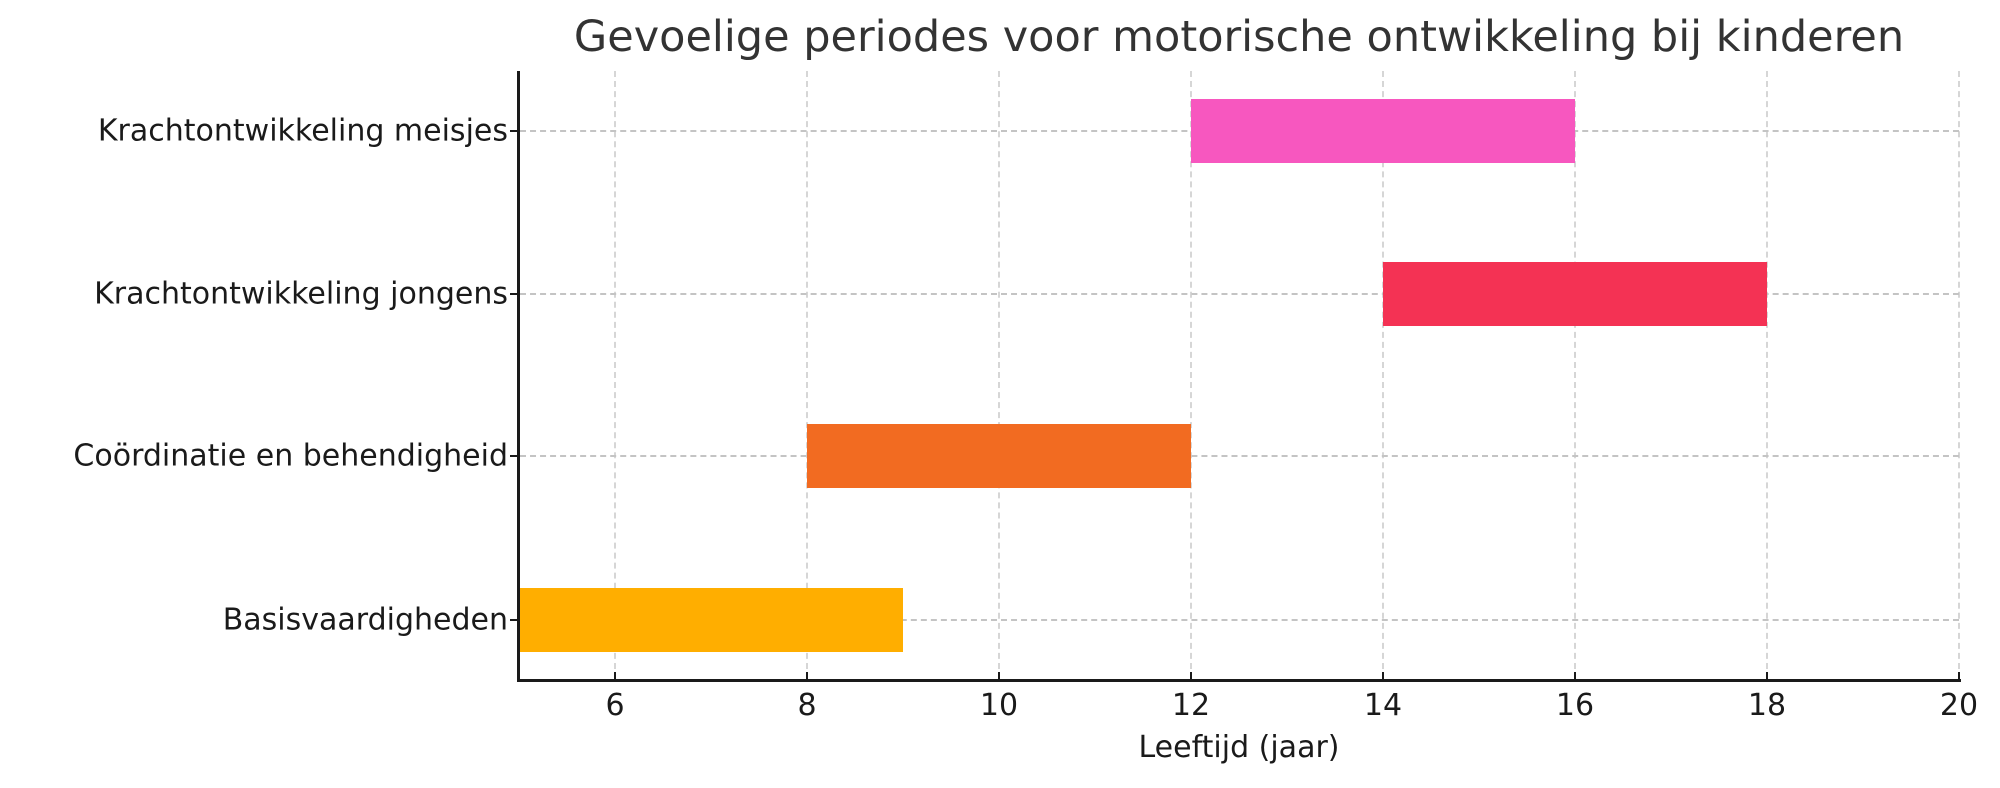 The image size is (2000, 788). I want to click on x-axis-title: Leeftijd (jaar), so click(1239, 747).